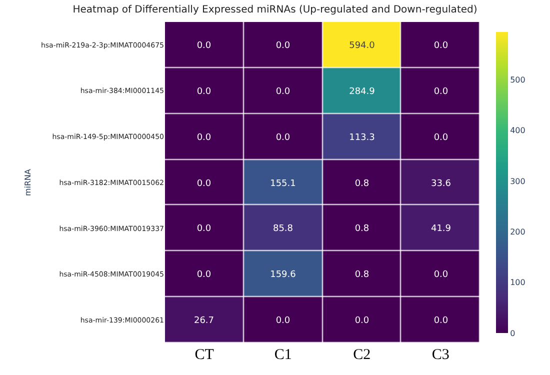 The width and height of the screenshot is (550, 375). What do you see at coordinates (204, 321) in the screenshot?
I see `data-label: 26.7` at bounding box center [204, 321].